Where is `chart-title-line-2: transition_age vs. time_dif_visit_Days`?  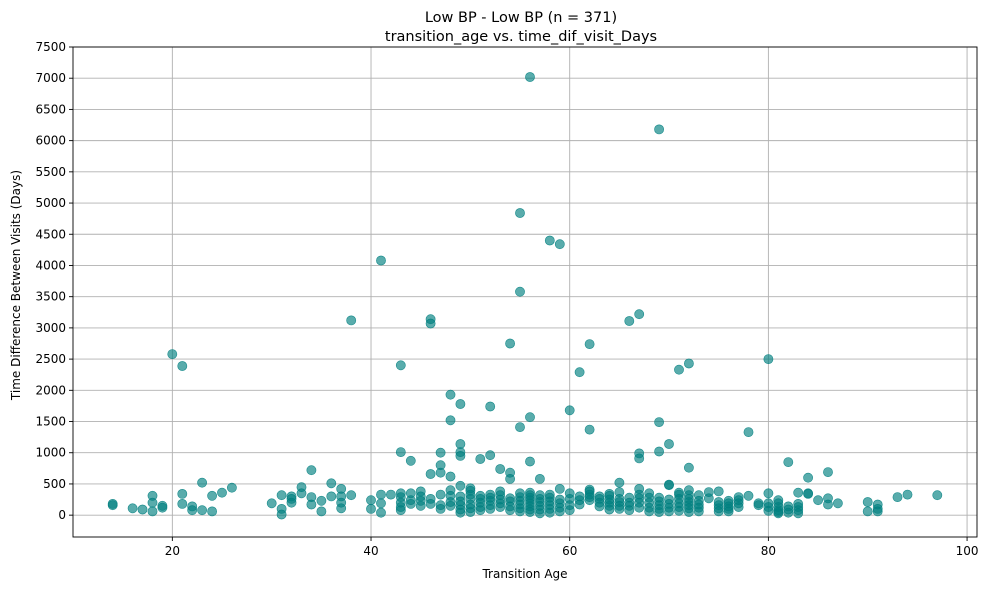 chart-title-line-2: transition_age vs. time_dif_visit_Days is located at coordinates (521, 37).